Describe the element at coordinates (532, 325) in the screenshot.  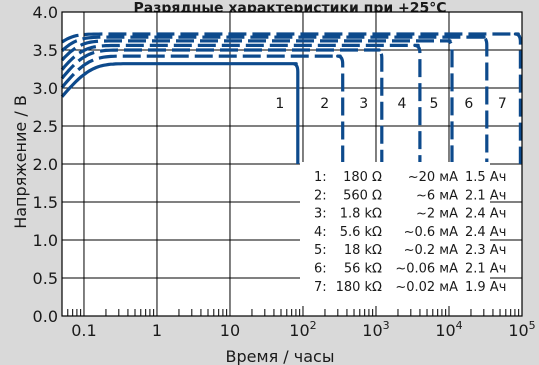
I see `x-tick-exponent: 5` at that location.